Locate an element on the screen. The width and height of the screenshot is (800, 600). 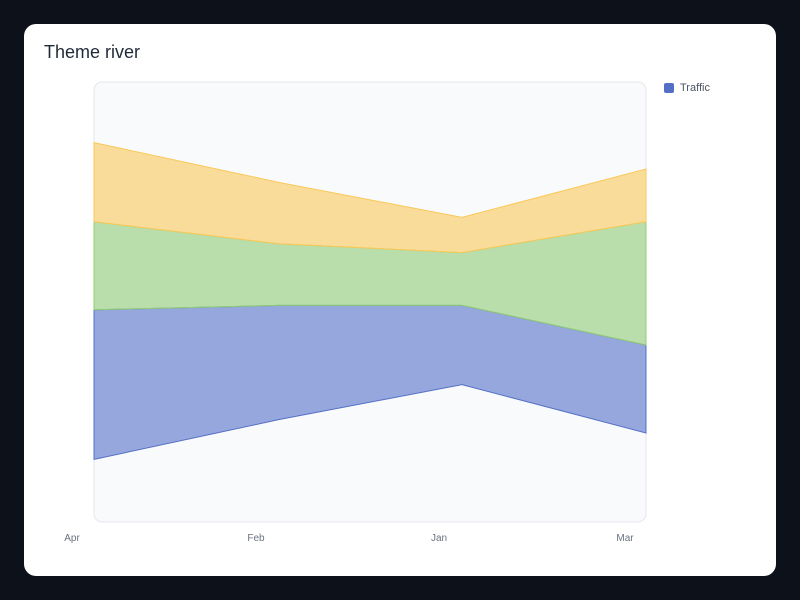
legend: Traffic is located at coordinates (687, 88).